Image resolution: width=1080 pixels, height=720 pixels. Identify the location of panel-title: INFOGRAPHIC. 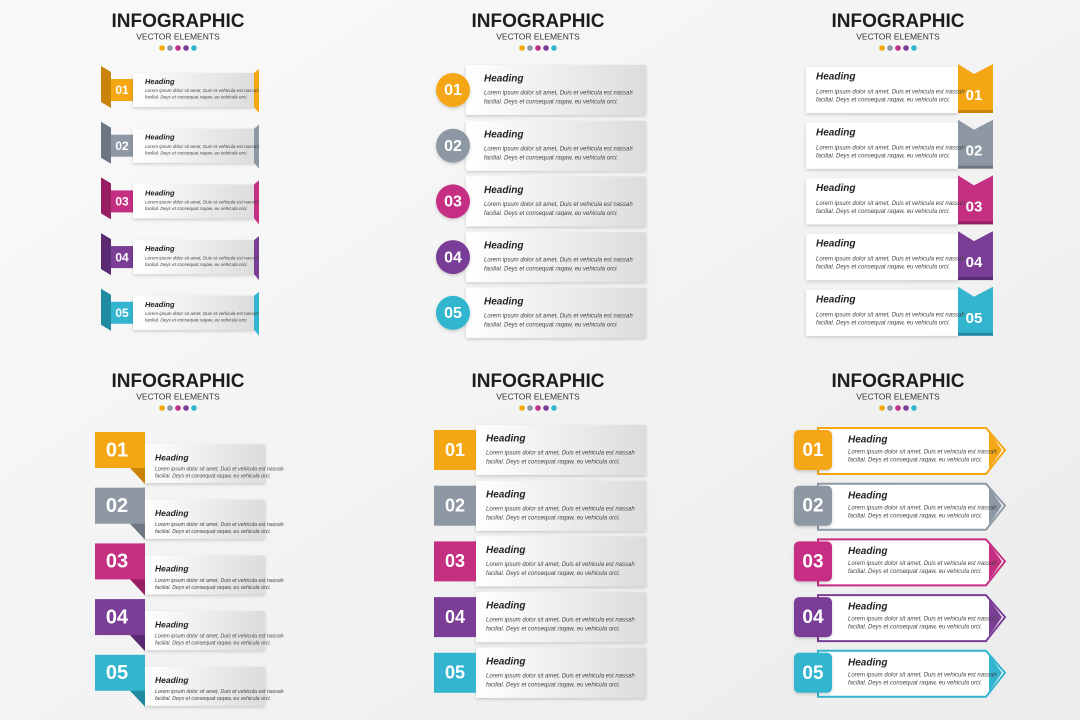
(898, 21).